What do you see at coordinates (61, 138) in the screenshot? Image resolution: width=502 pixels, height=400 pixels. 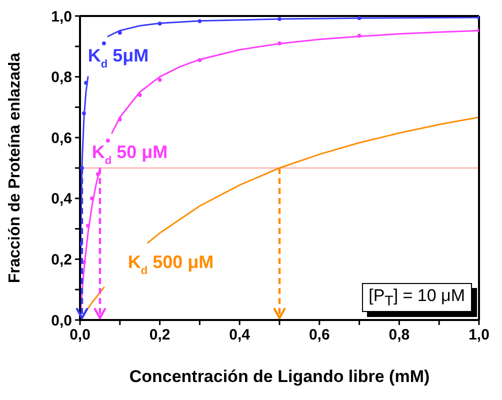 I see `y-tick-label: 0,6` at bounding box center [61, 138].